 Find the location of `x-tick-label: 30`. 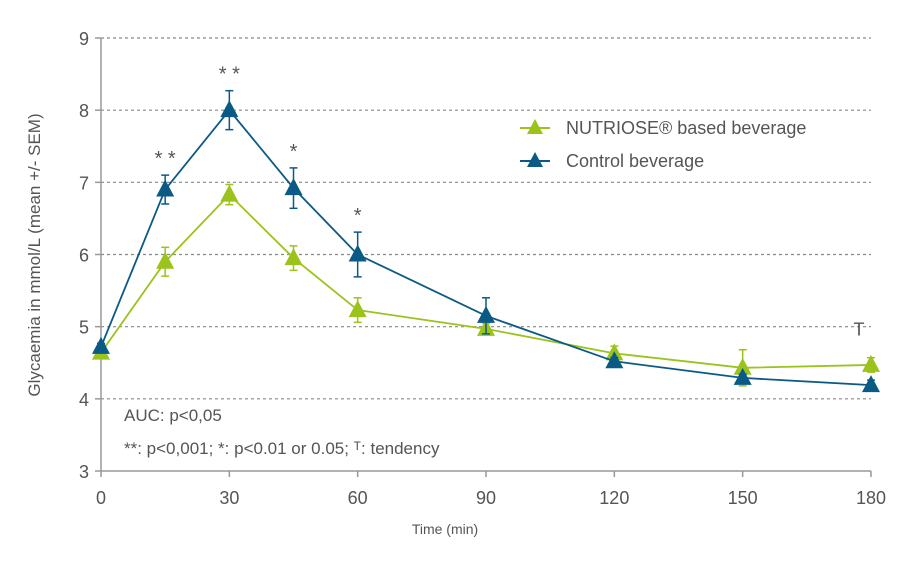

x-tick-label: 30 is located at coordinates (229, 498).